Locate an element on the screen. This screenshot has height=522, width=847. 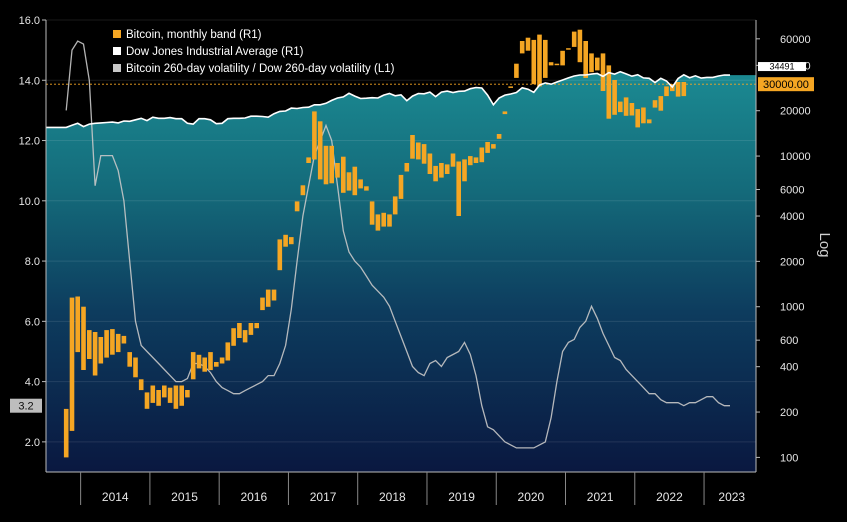
bitcoin-level-tag is located at coordinates (786, 84).